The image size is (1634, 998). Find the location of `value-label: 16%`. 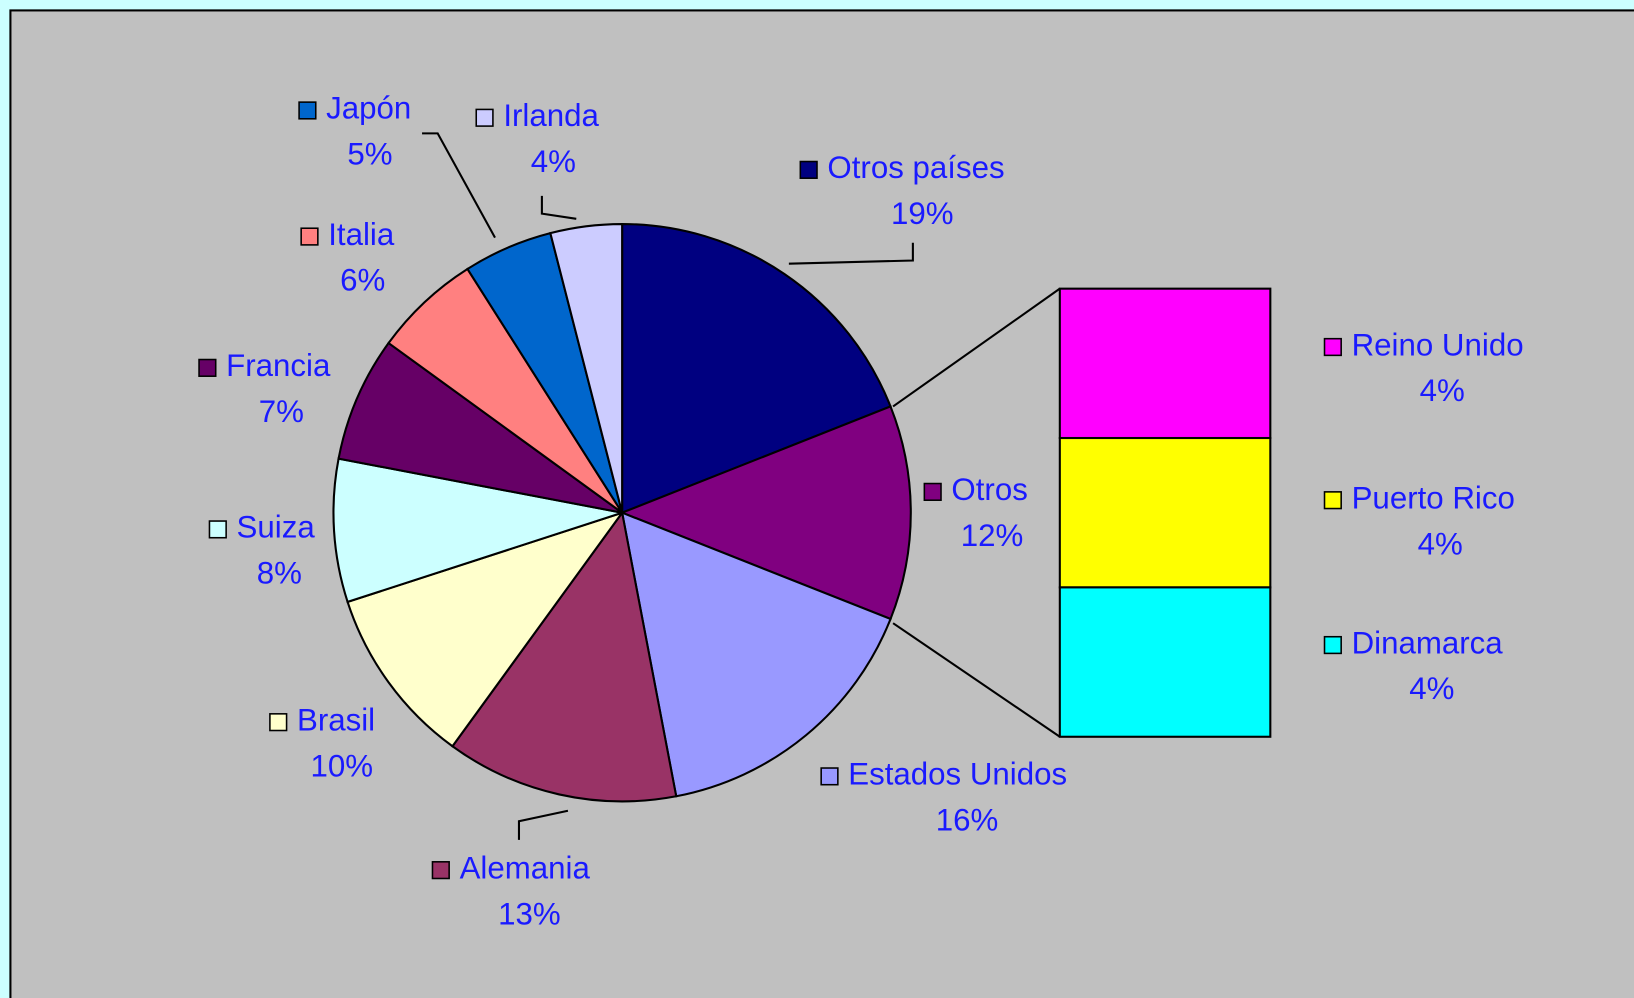

value-label: 16% is located at coordinates (967, 819).